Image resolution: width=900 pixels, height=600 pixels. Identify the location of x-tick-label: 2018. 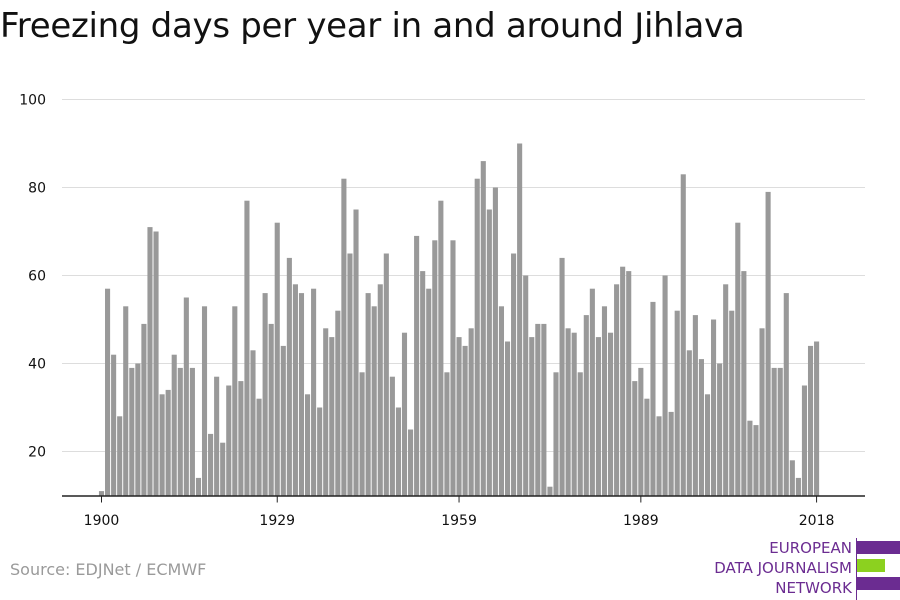
(817, 521).